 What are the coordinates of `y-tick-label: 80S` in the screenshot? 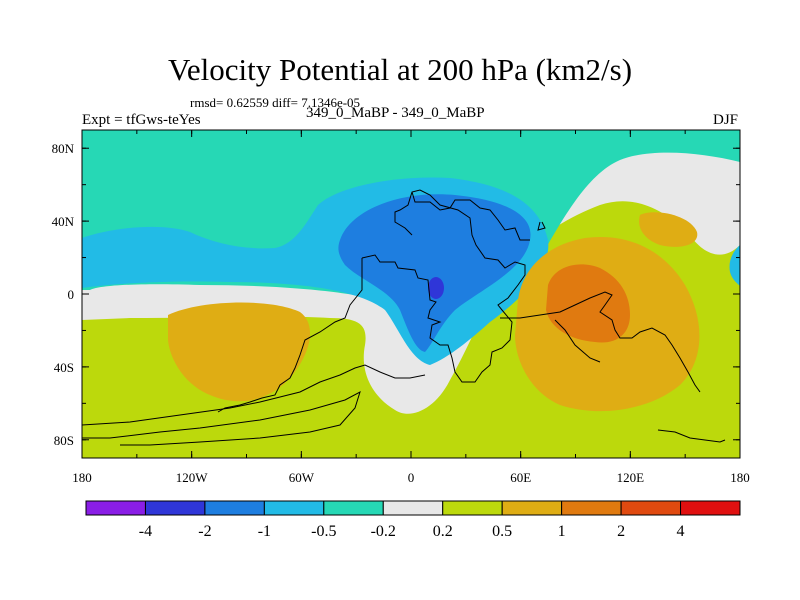 It's located at (64, 440).